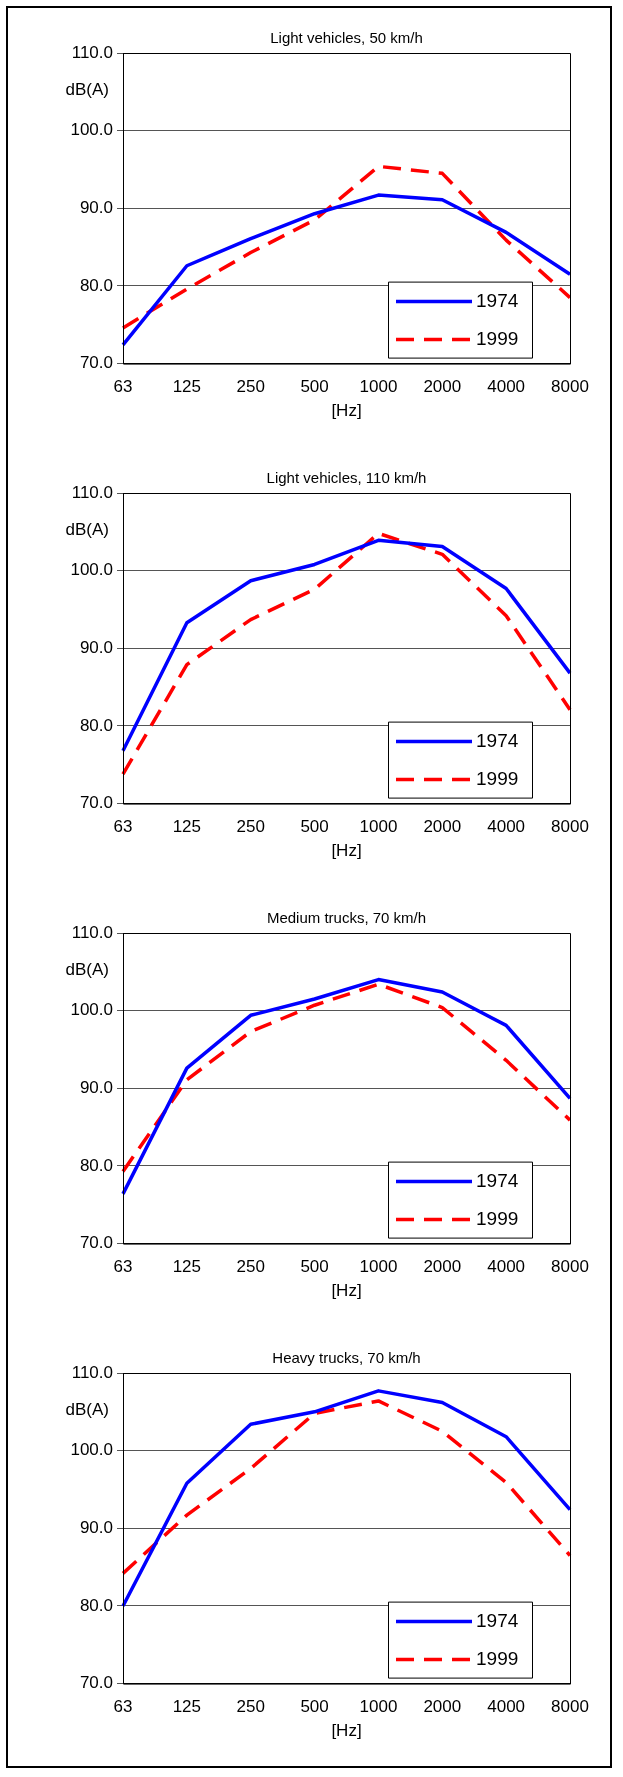  Describe the element at coordinates (346, 917) in the screenshot. I see `chart-title: Medium trucks, 70 km/h` at that location.